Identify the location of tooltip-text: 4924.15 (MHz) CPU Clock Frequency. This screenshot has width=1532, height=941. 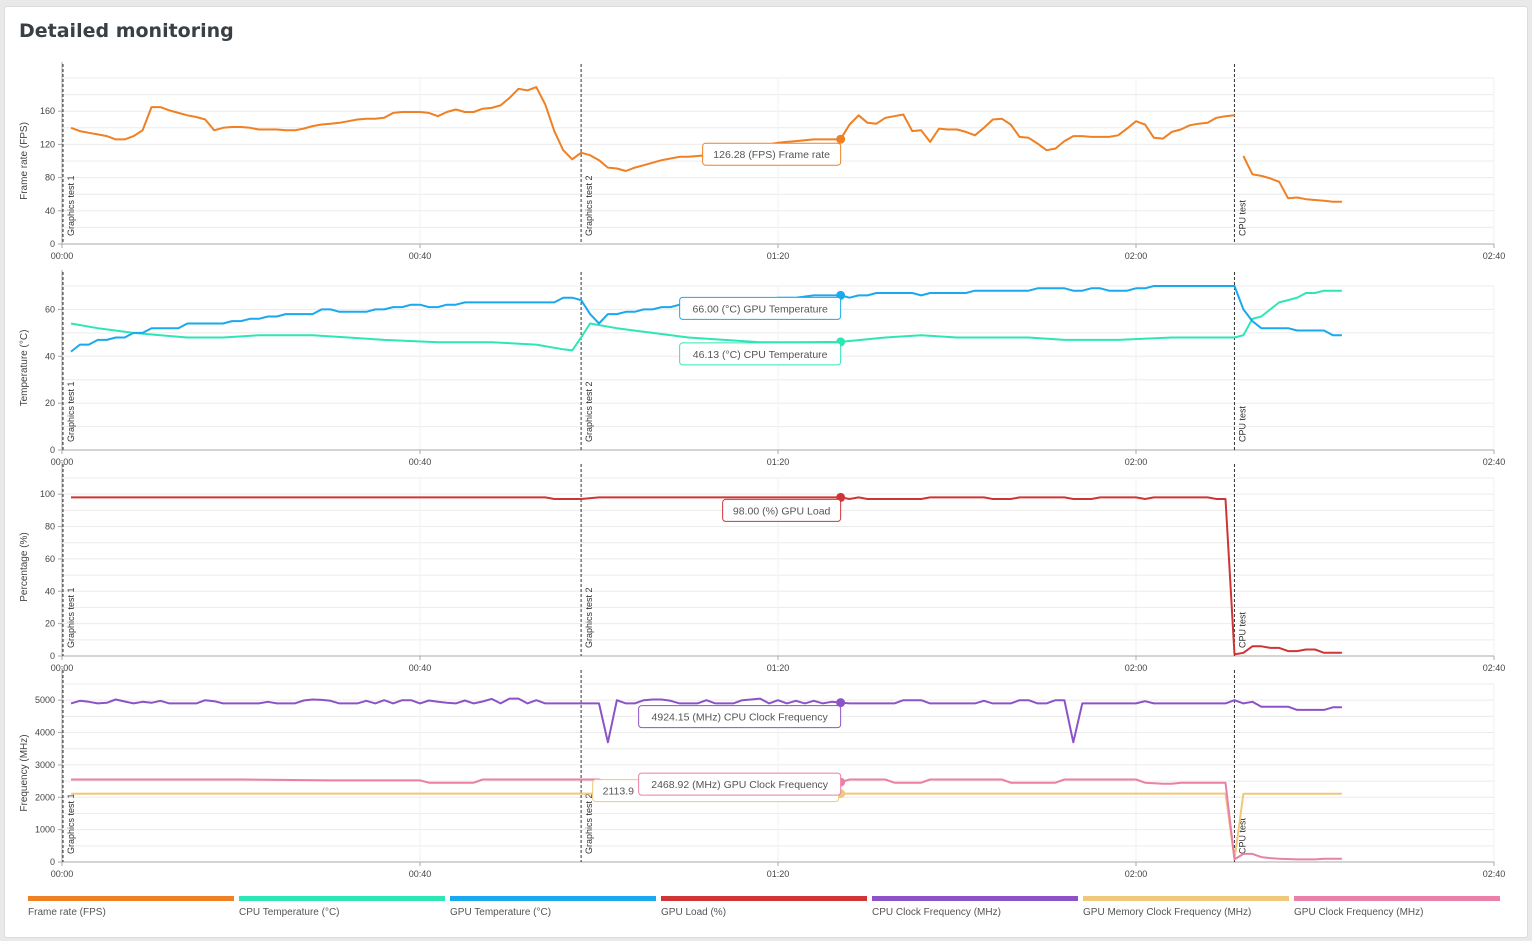
(740, 718).